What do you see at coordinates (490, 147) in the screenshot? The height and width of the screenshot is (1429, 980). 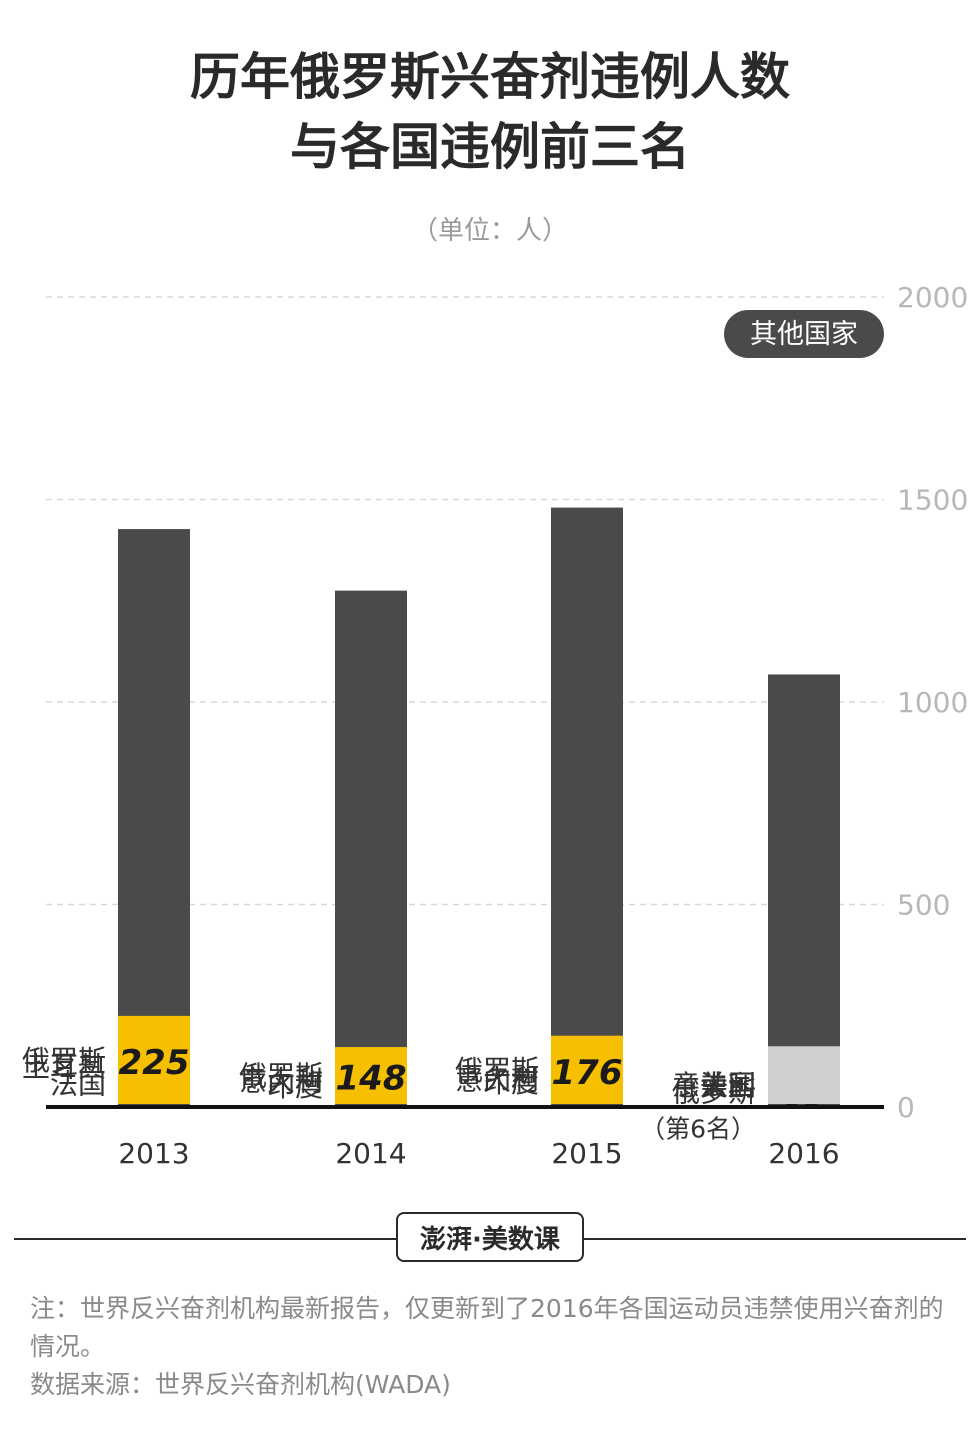 I see `chart-title-line2: 与各国违例前三名` at bounding box center [490, 147].